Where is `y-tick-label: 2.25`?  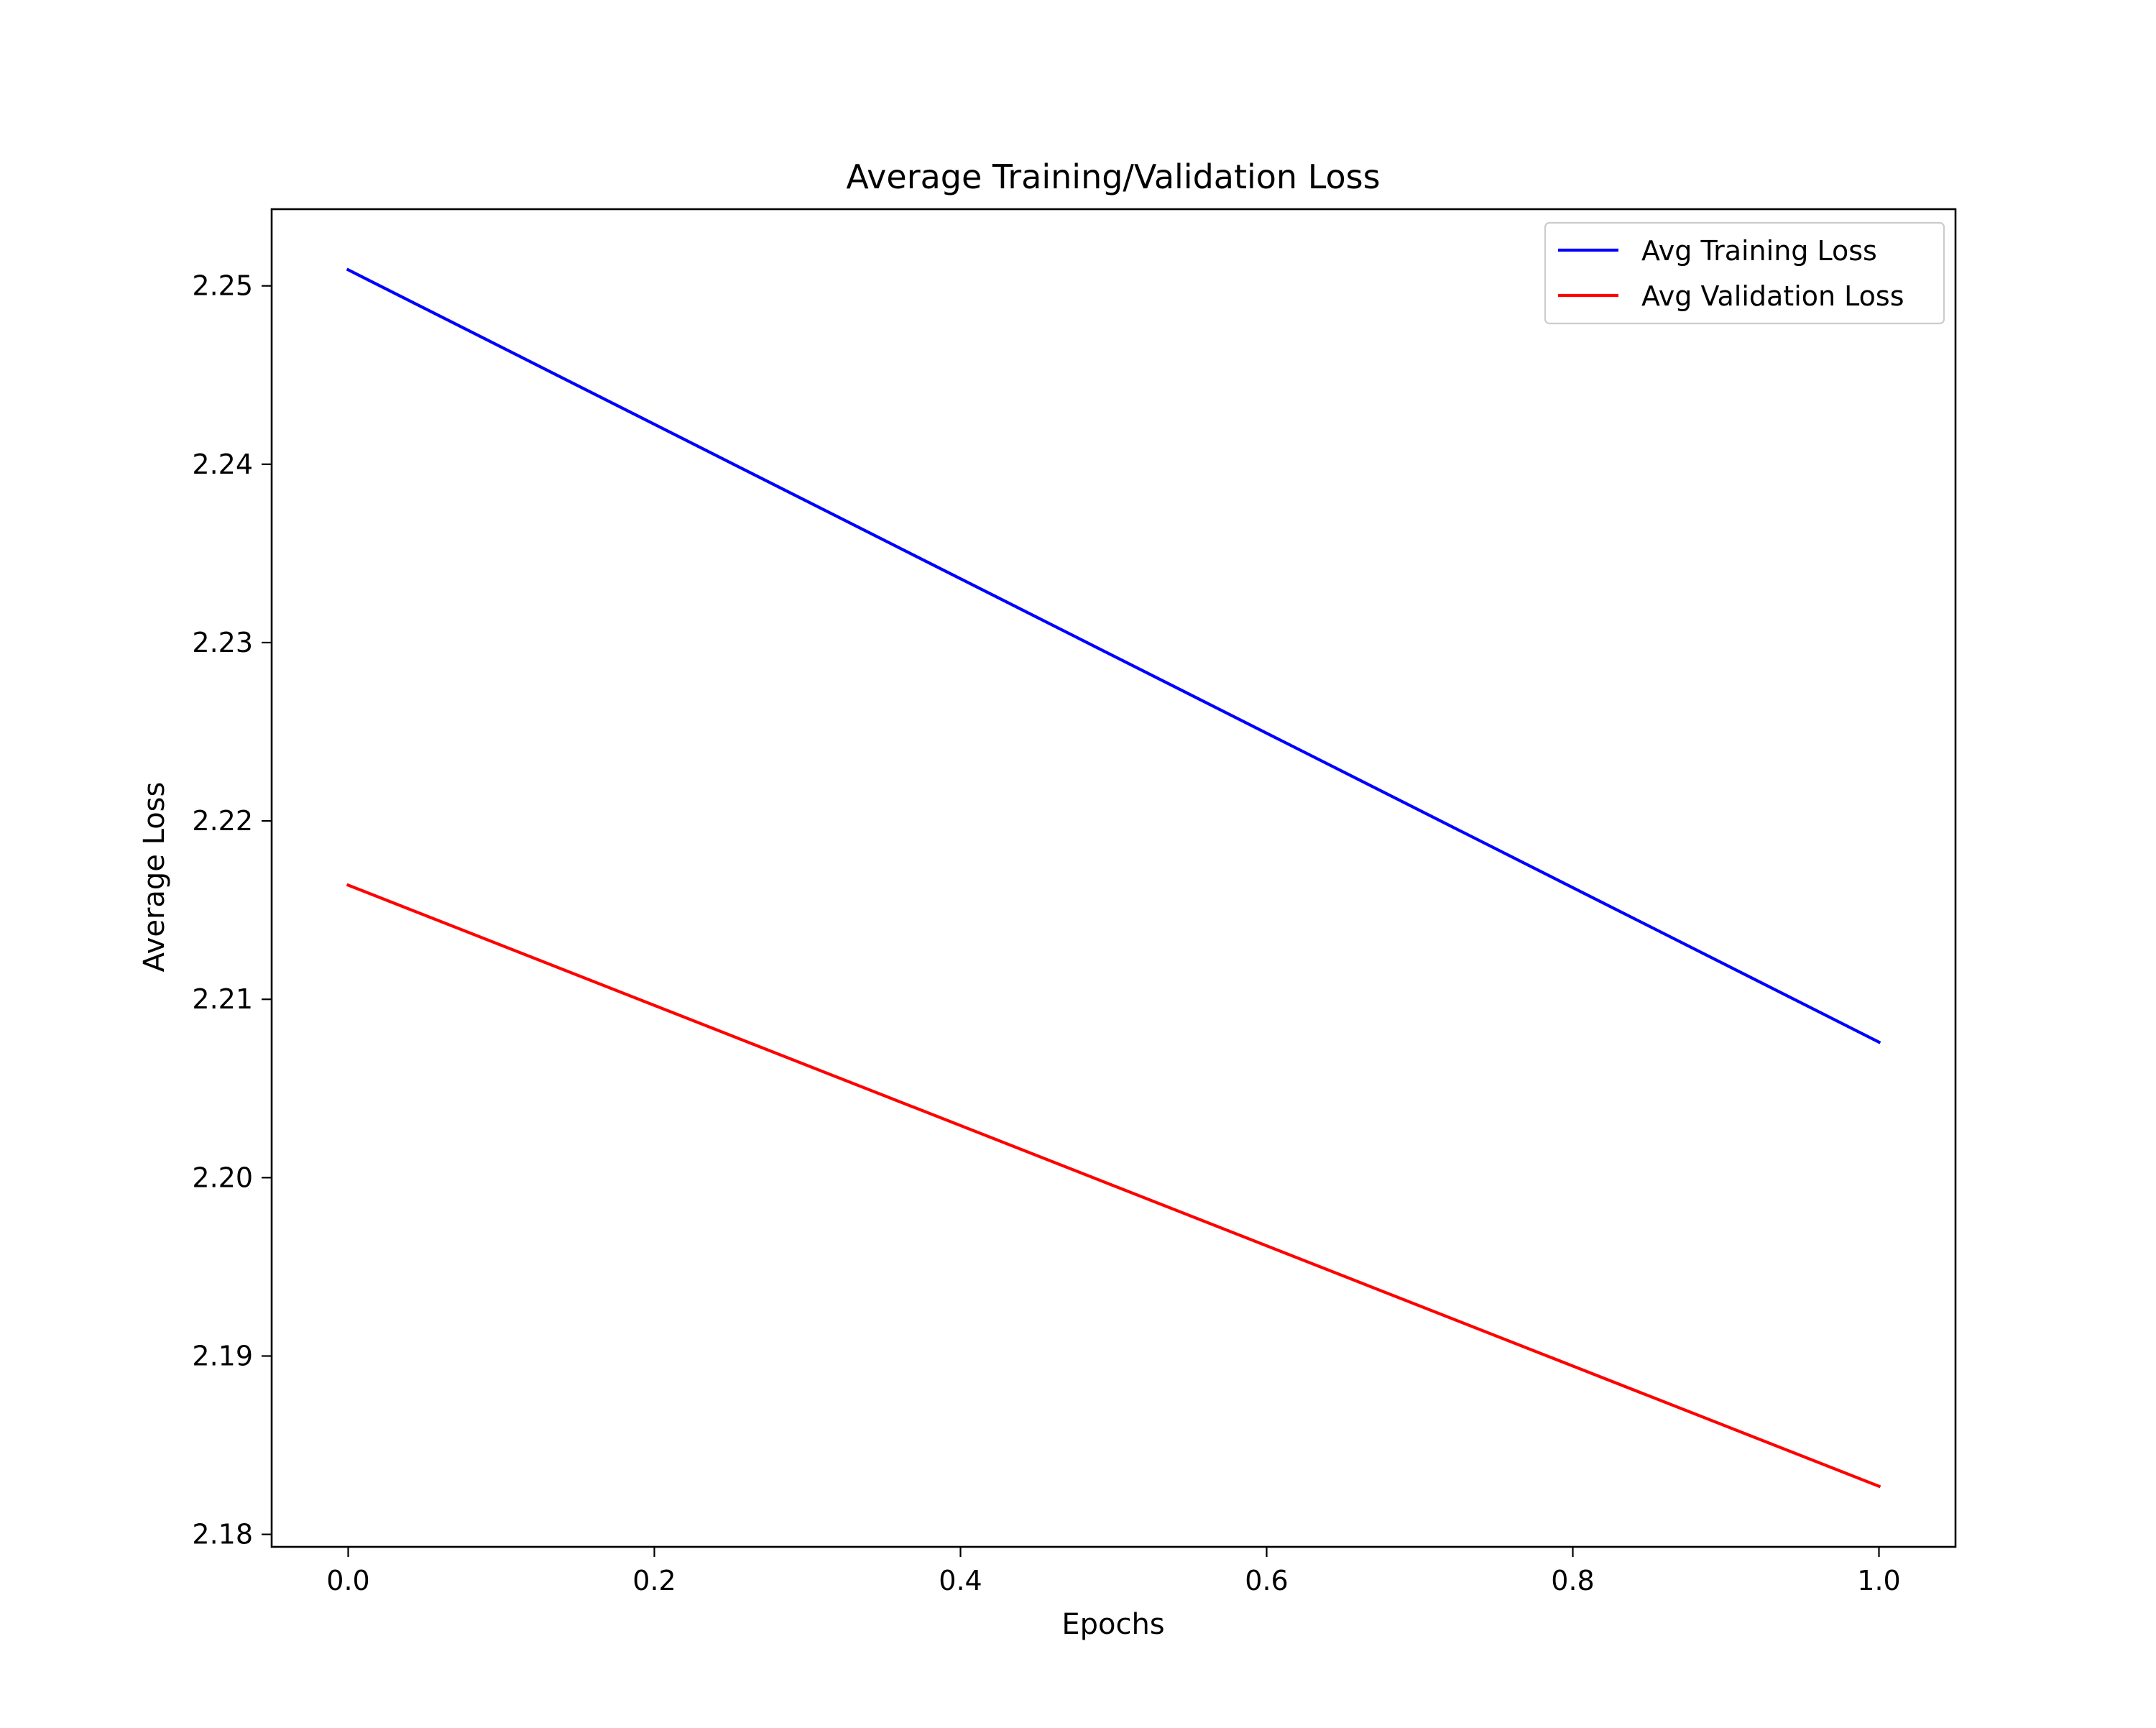
y-tick-label: 2.25 is located at coordinates (223, 286).